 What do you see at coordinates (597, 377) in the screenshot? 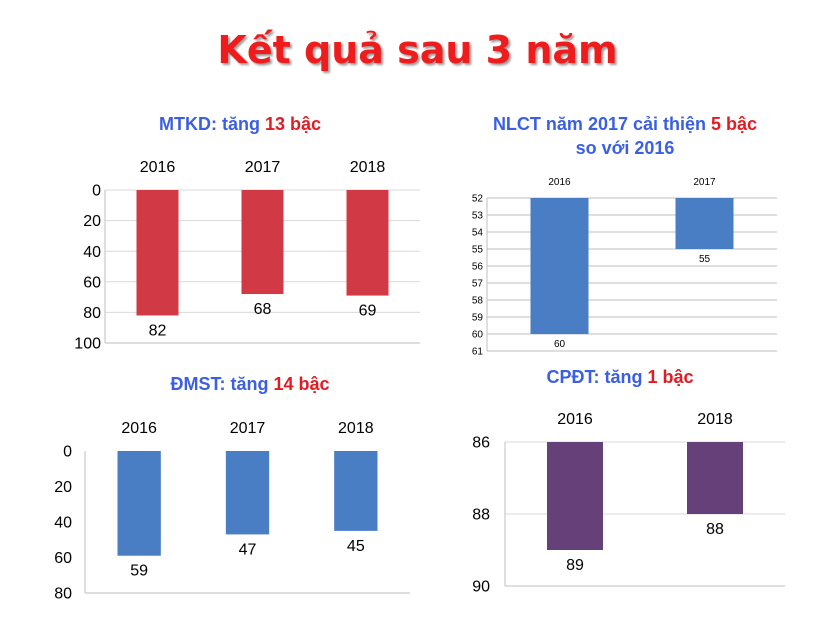
I see `chart-title-cpdt-prefix: CPĐT: tăng` at bounding box center [597, 377].